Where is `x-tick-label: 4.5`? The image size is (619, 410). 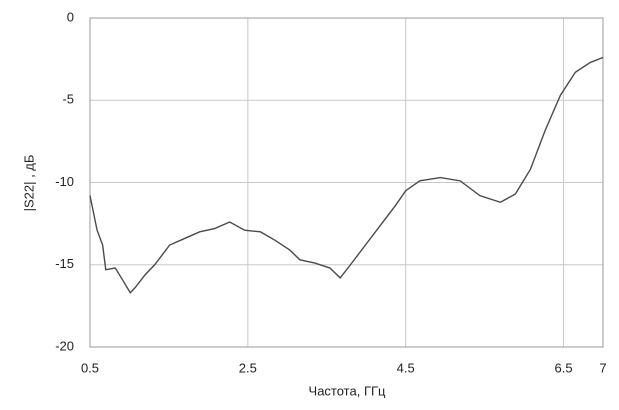 x-tick-label: 4.5 is located at coordinates (406, 367).